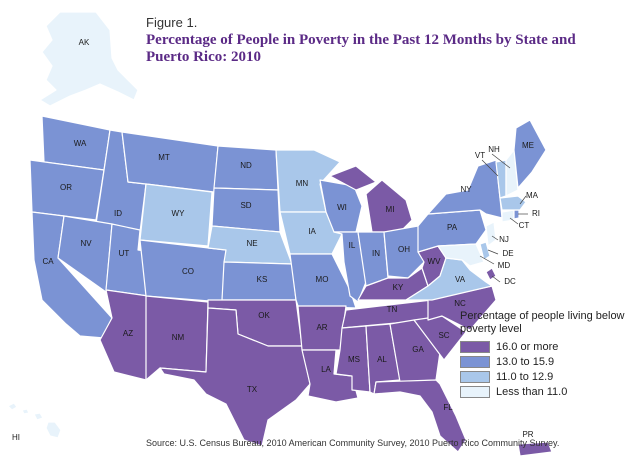  What do you see at coordinates (480, 155) in the screenshot?
I see `state-label-VT: VT` at bounding box center [480, 155].